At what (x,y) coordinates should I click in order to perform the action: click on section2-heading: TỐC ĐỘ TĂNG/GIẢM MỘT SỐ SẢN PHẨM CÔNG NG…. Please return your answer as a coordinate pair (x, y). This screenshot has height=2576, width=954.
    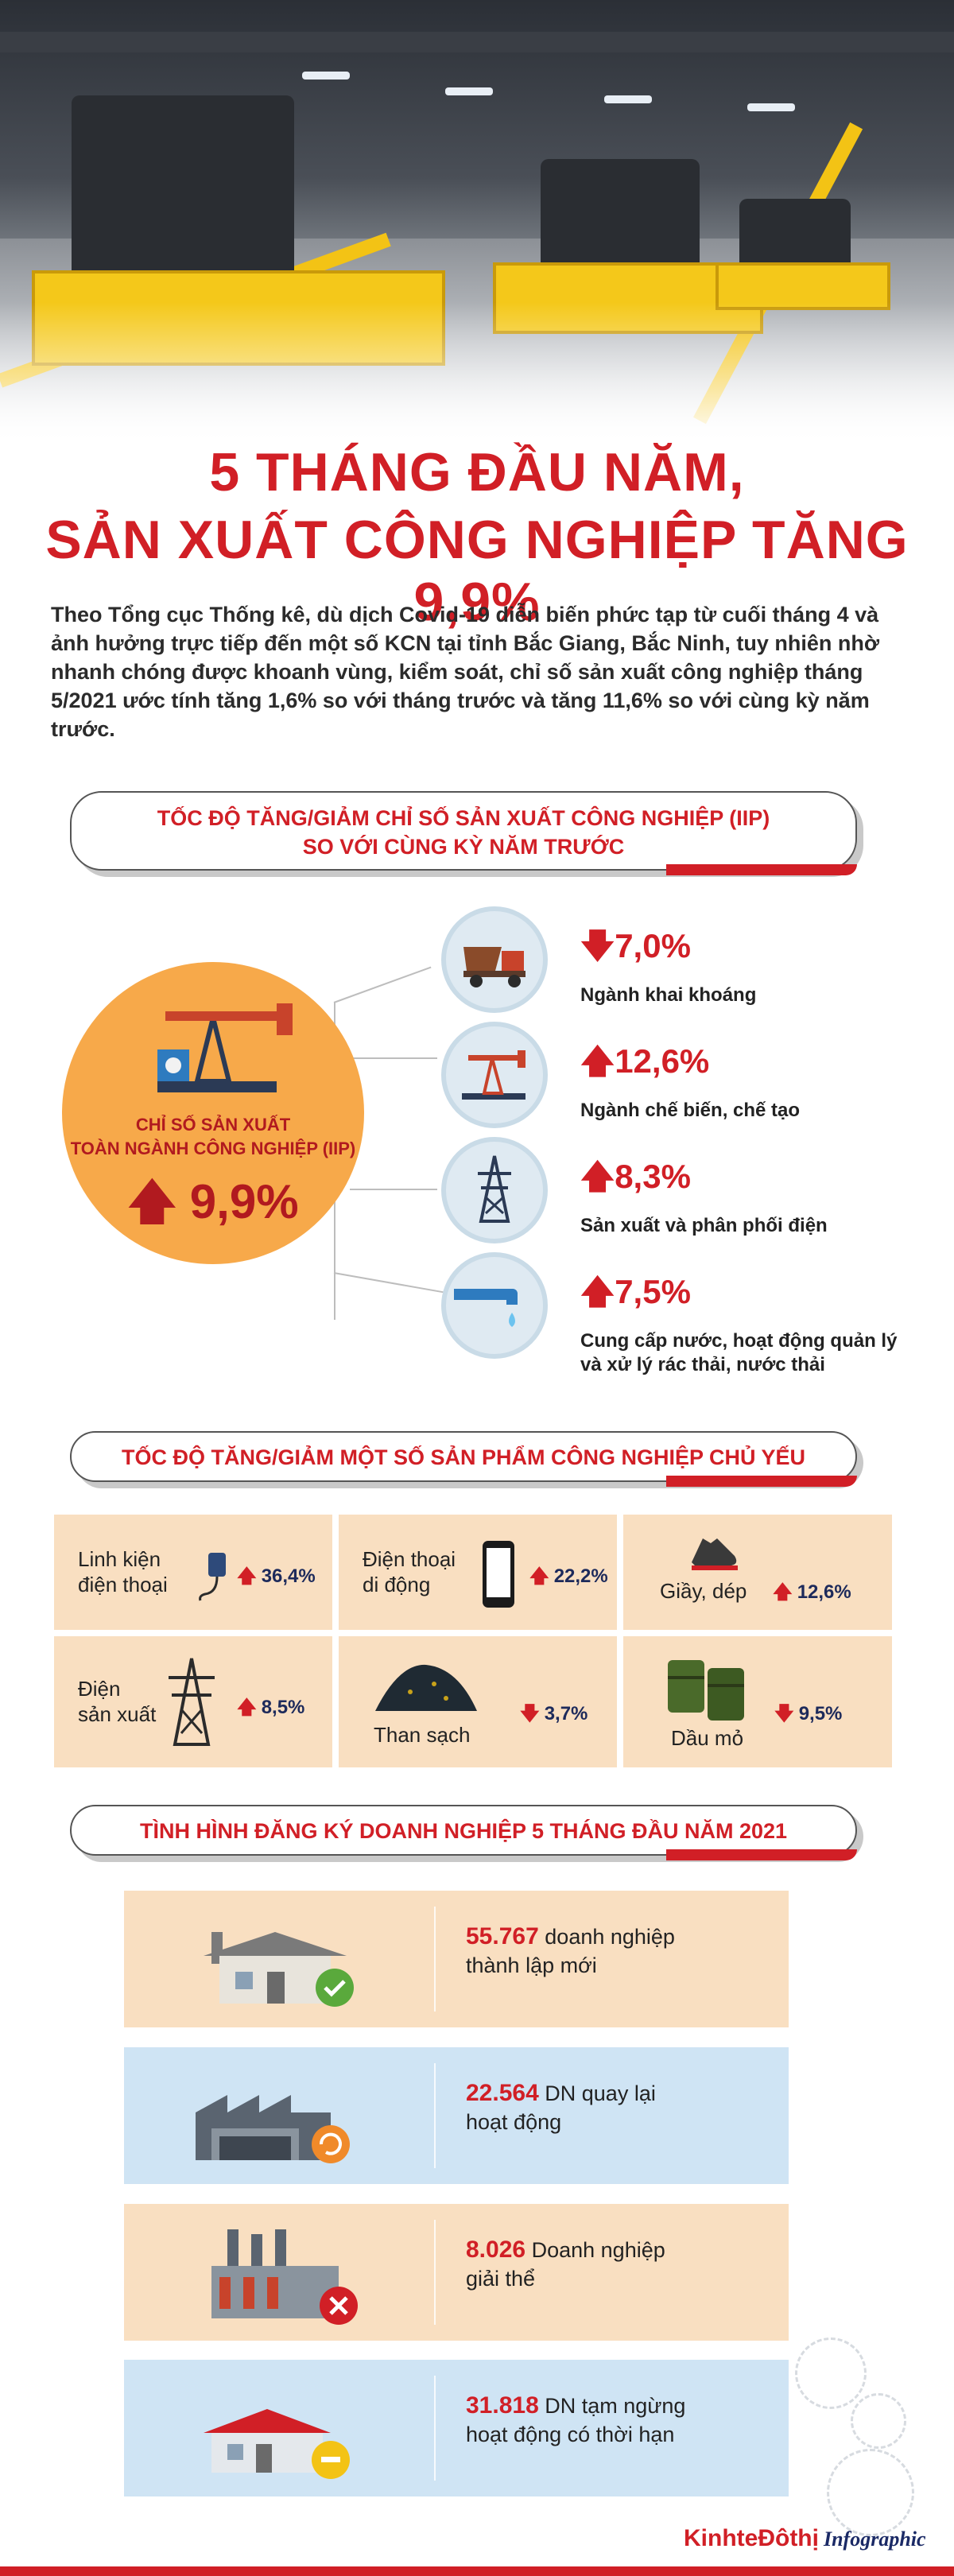
    Looking at the image, I should click on (463, 1459).